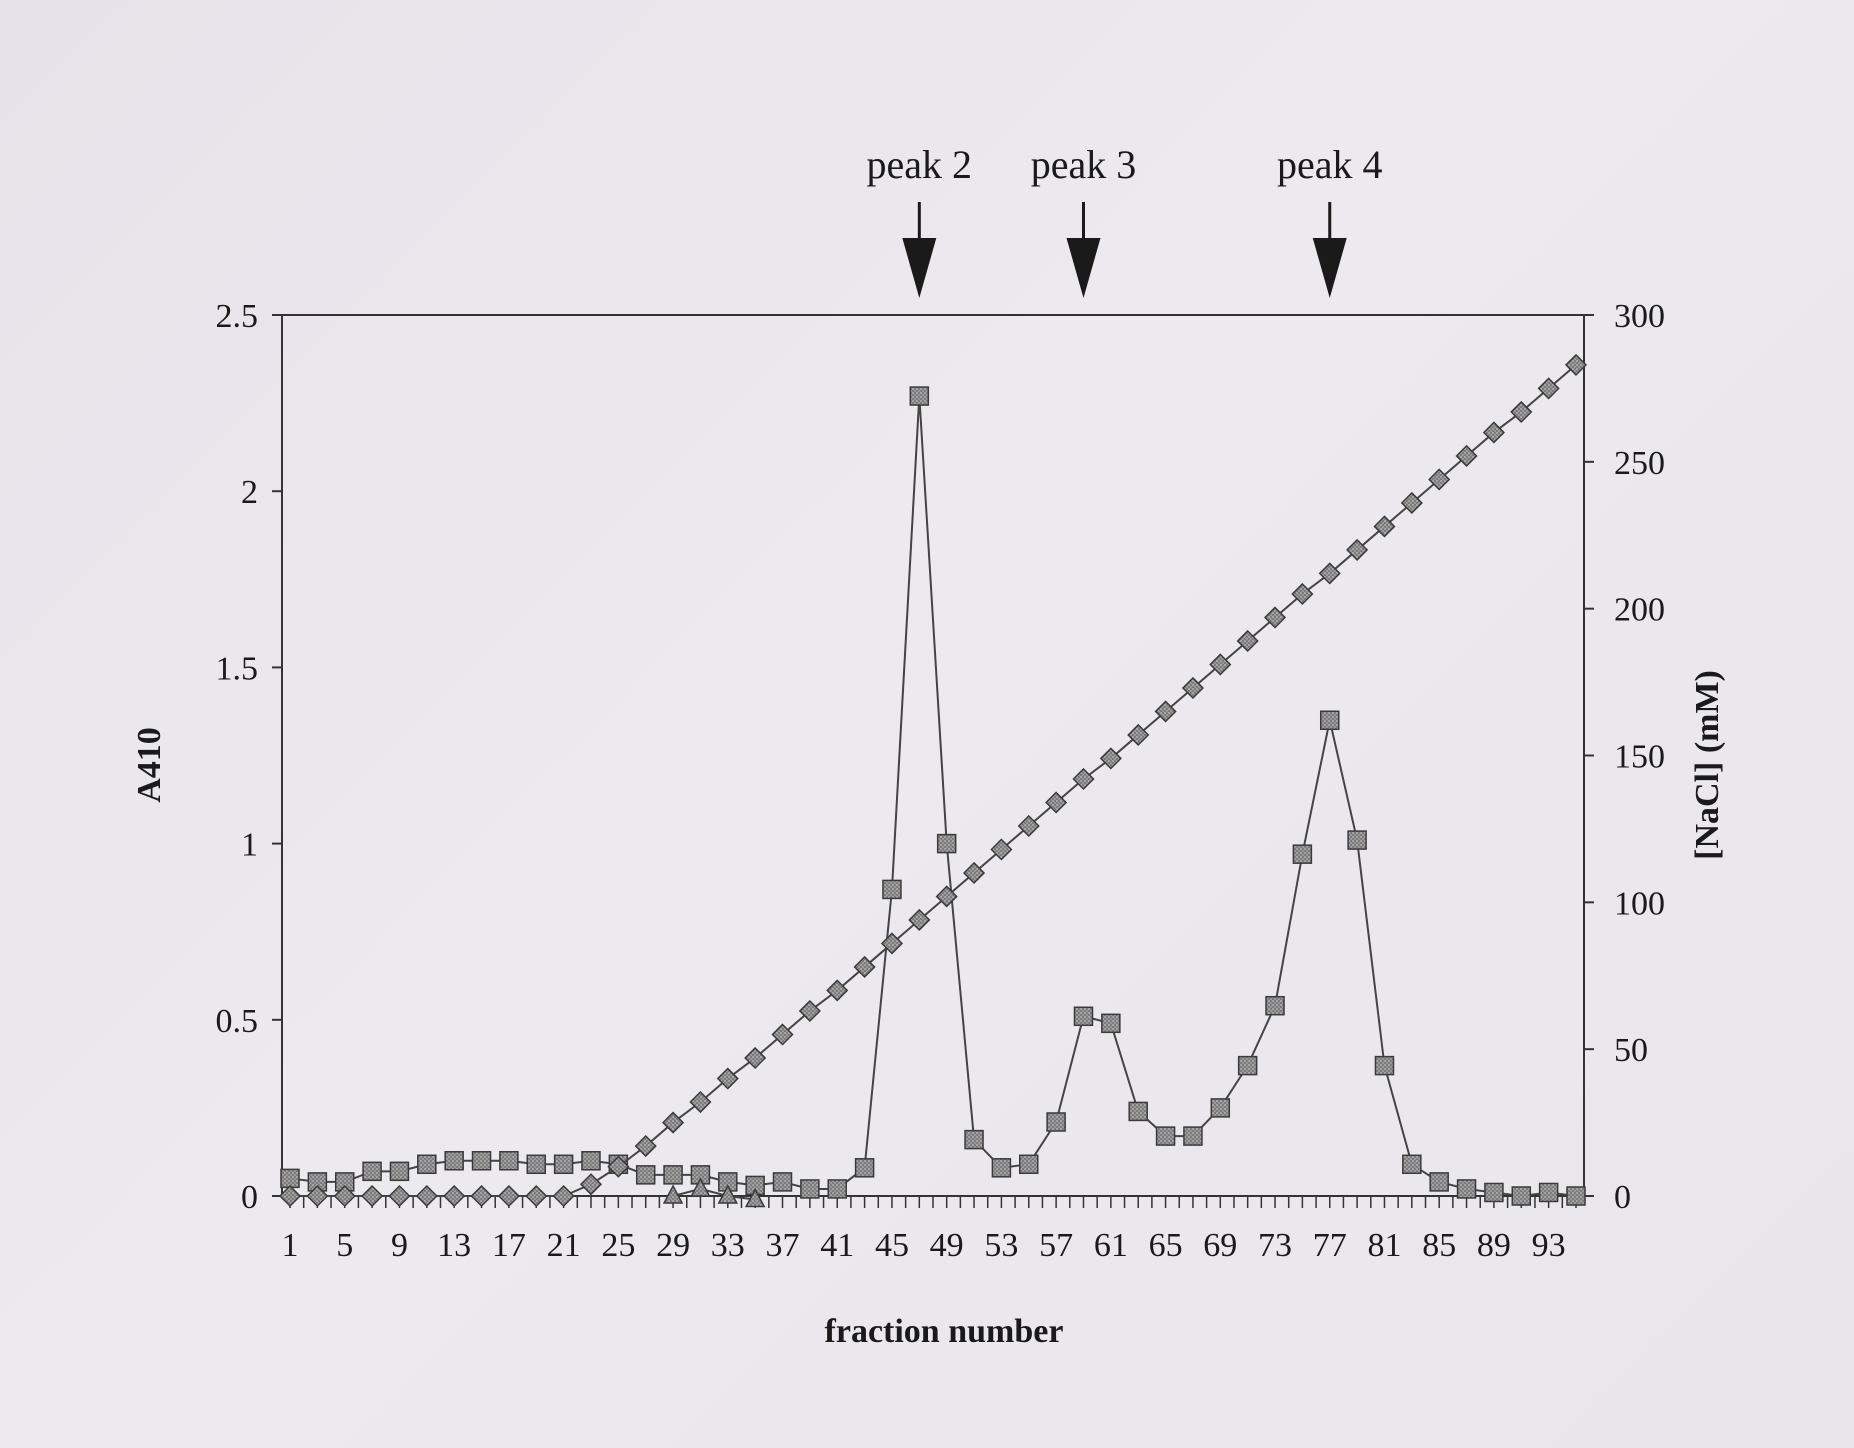 The height and width of the screenshot is (1448, 1854). I want to click on x-tick-label: 49, so click(947, 1245).